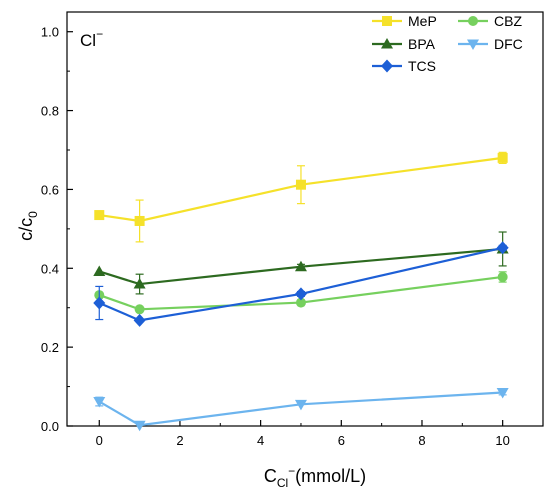  I want to click on x-axis-label-sub: Cl, so click(282, 483).